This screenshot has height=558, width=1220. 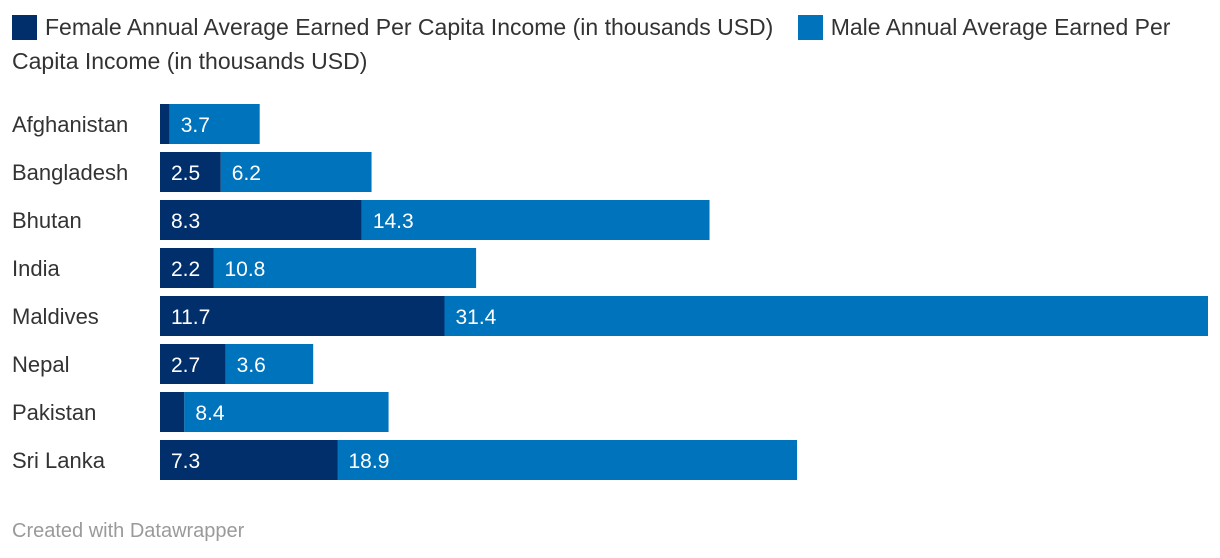 I want to click on category-label-maldives: Maldives, so click(x=55, y=316).